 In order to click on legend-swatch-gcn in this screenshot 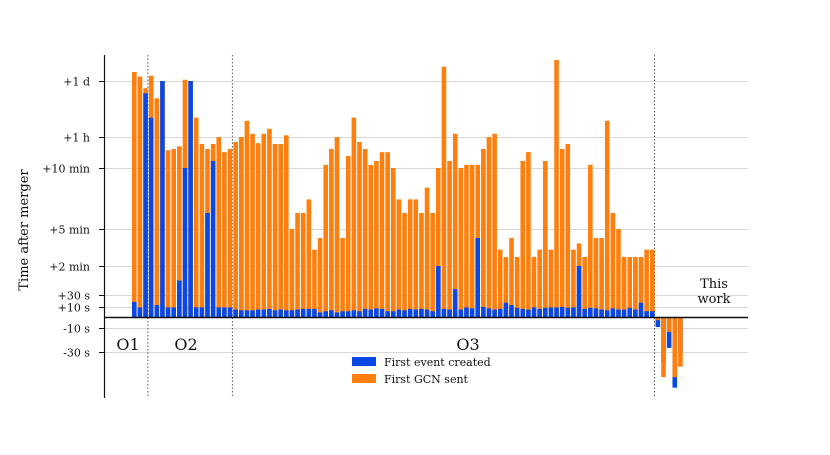, I will do `click(364, 378)`.